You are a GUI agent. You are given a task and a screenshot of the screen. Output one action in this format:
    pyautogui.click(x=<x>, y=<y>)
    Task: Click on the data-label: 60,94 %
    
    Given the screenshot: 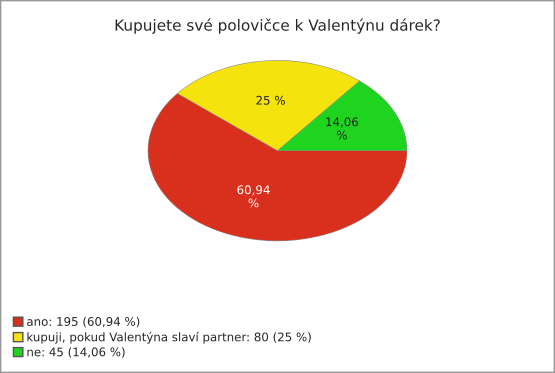 What is the action you would take?
    pyautogui.click(x=253, y=196)
    